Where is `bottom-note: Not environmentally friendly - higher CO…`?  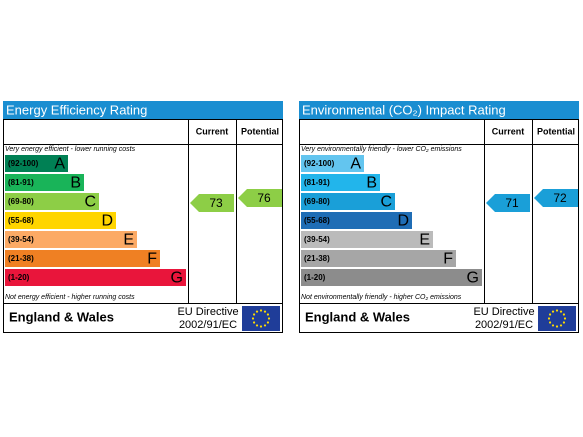 bottom-note: Not environmentally friendly - higher CO… is located at coordinates (381, 297).